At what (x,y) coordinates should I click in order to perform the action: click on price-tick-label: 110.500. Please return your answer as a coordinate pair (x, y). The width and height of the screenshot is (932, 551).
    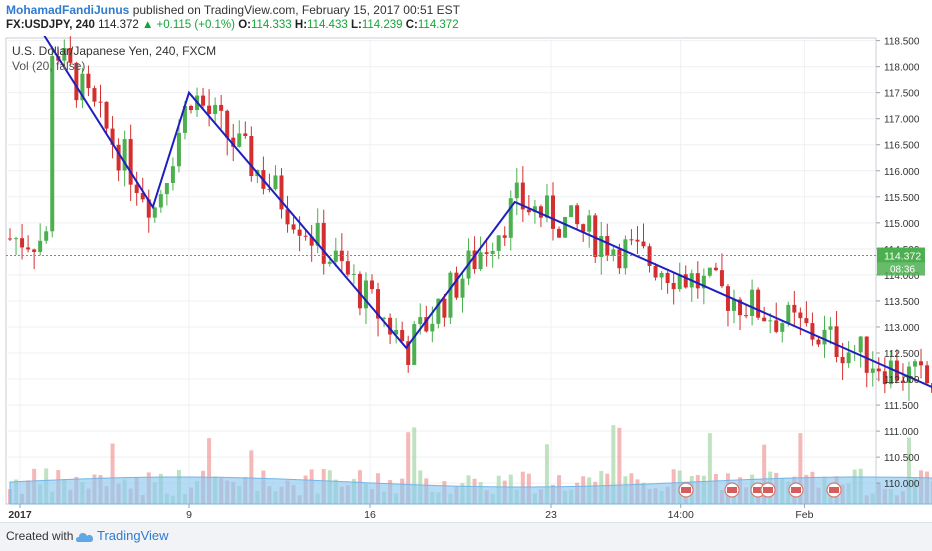
    Looking at the image, I should click on (902, 458).